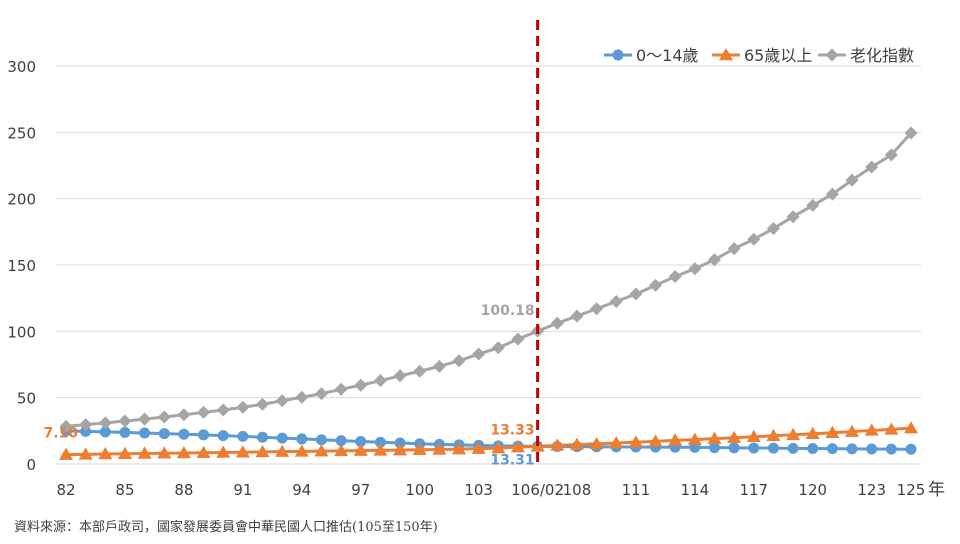 The image size is (960, 544). Describe the element at coordinates (512, 430) in the screenshot. I see `data-label: 13.33` at that location.